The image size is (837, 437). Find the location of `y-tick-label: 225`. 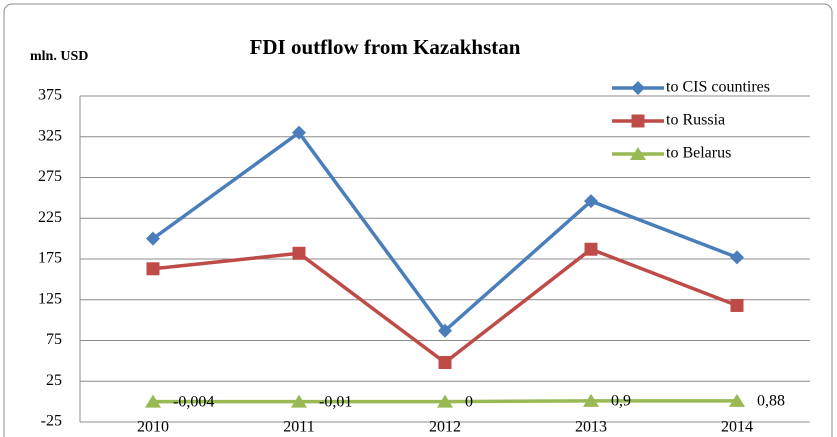

y-tick-label: 225 is located at coordinates (50, 217).